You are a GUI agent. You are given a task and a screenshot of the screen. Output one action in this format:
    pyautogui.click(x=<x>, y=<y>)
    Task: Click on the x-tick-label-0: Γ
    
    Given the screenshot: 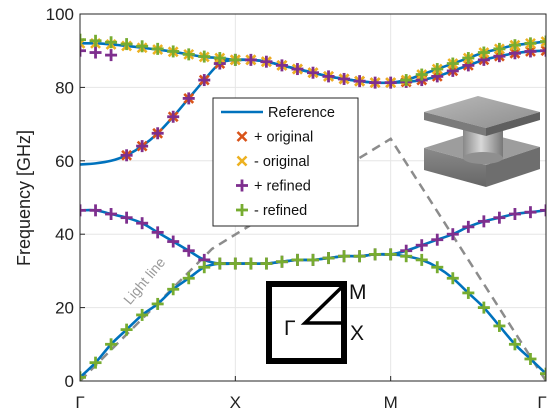 What is the action you would take?
    pyautogui.click(x=79, y=402)
    